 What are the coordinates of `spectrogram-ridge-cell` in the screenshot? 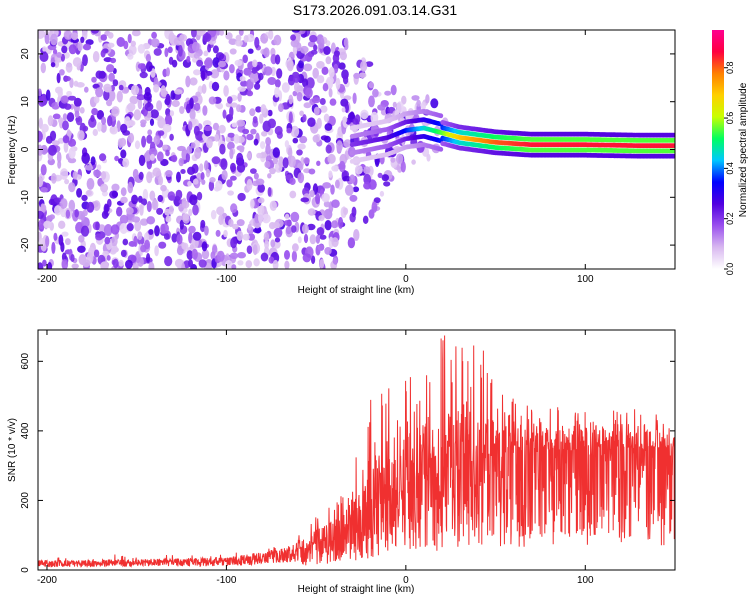 It's located at (441, 116).